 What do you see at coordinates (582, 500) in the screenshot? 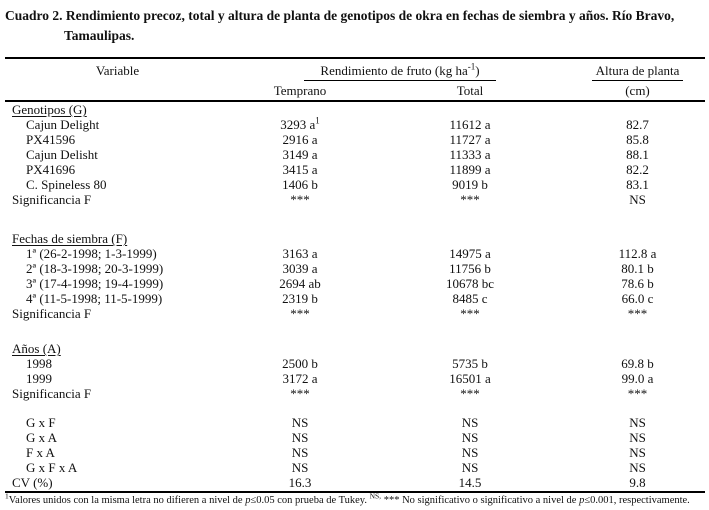
I see `footnote-p-2: p` at bounding box center [582, 500].